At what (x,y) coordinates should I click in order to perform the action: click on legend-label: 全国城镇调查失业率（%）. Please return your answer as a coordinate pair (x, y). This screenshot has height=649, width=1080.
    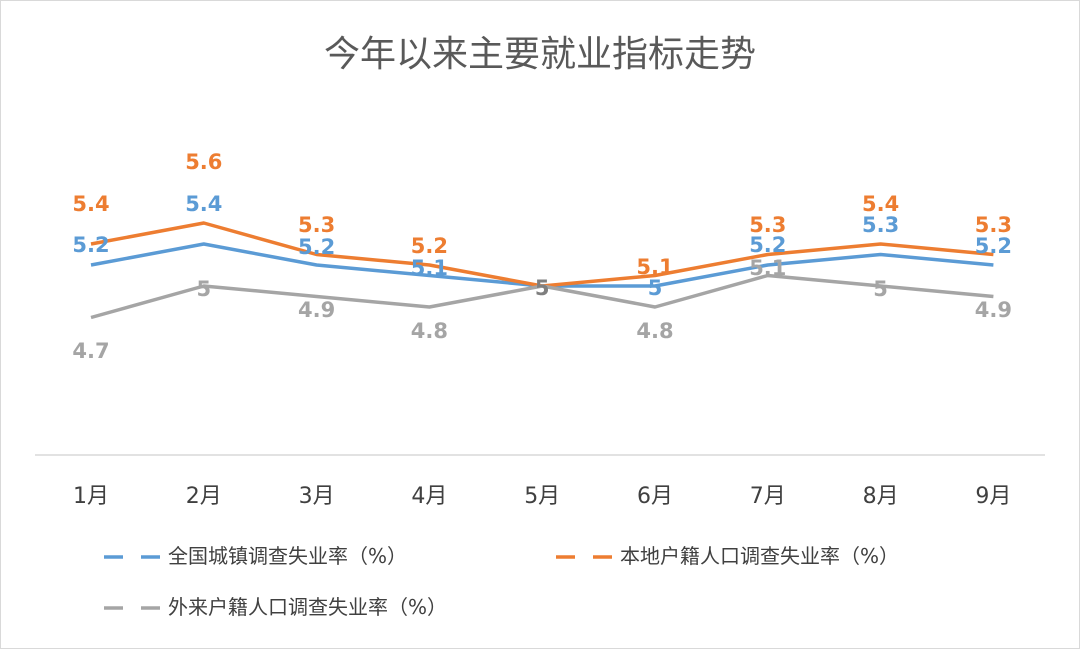
    Looking at the image, I should click on (287, 556).